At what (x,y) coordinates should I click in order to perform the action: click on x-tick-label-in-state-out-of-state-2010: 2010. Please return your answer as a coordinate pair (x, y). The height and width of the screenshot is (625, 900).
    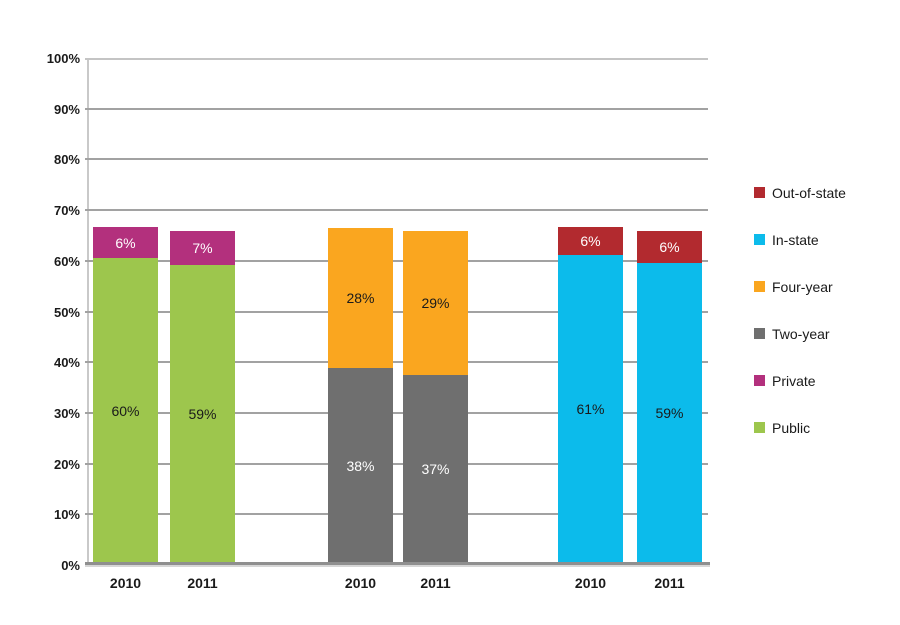
    Looking at the image, I should click on (590, 583).